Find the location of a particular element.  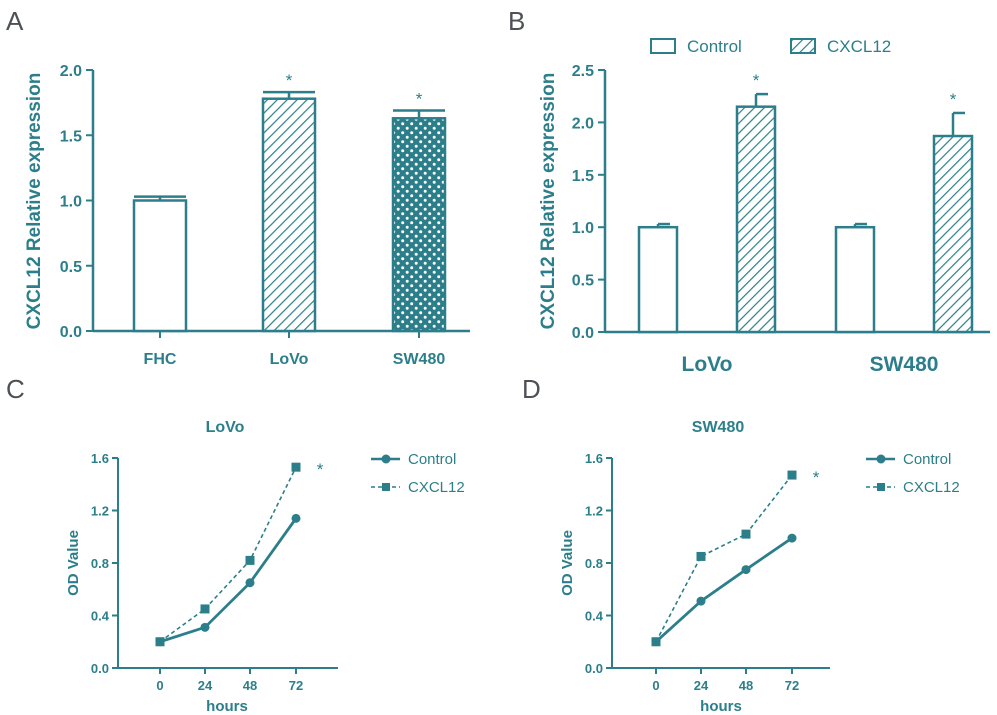

panel-d-series: * is located at coordinates (735, 557).